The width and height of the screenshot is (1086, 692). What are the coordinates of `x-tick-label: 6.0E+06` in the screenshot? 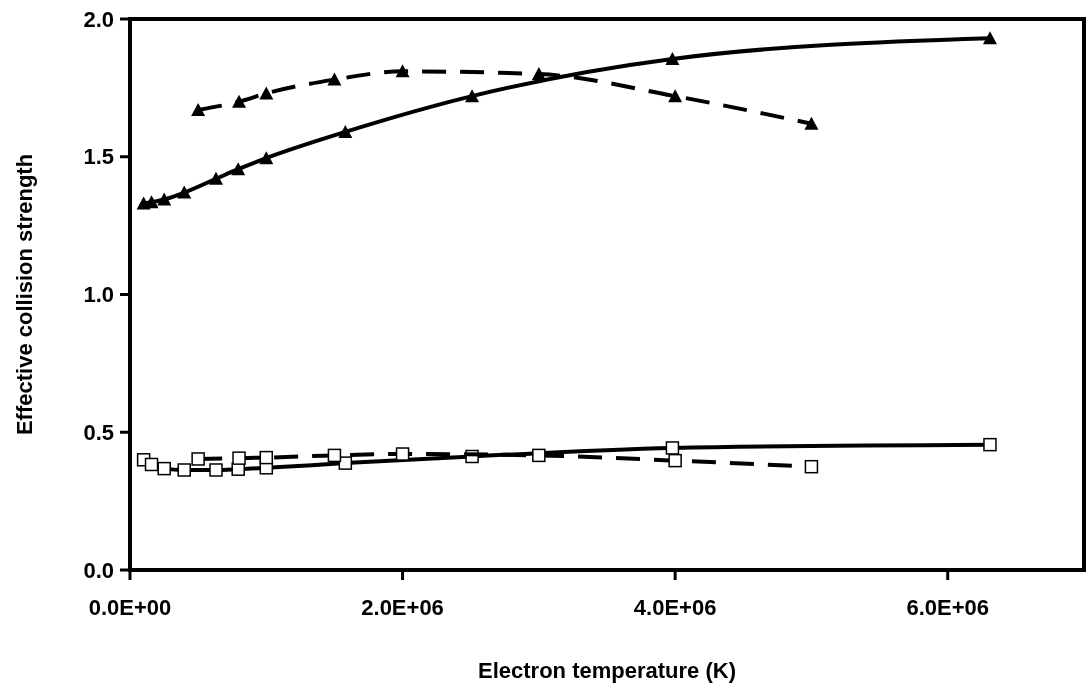 It's located at (947, 607).